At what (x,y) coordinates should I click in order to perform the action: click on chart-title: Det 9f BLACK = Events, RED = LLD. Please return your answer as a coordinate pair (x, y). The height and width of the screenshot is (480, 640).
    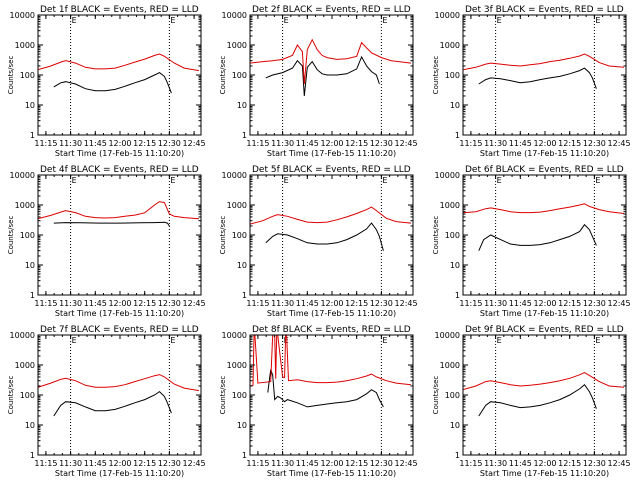
    Looking at the image, I should click on (544, 330).